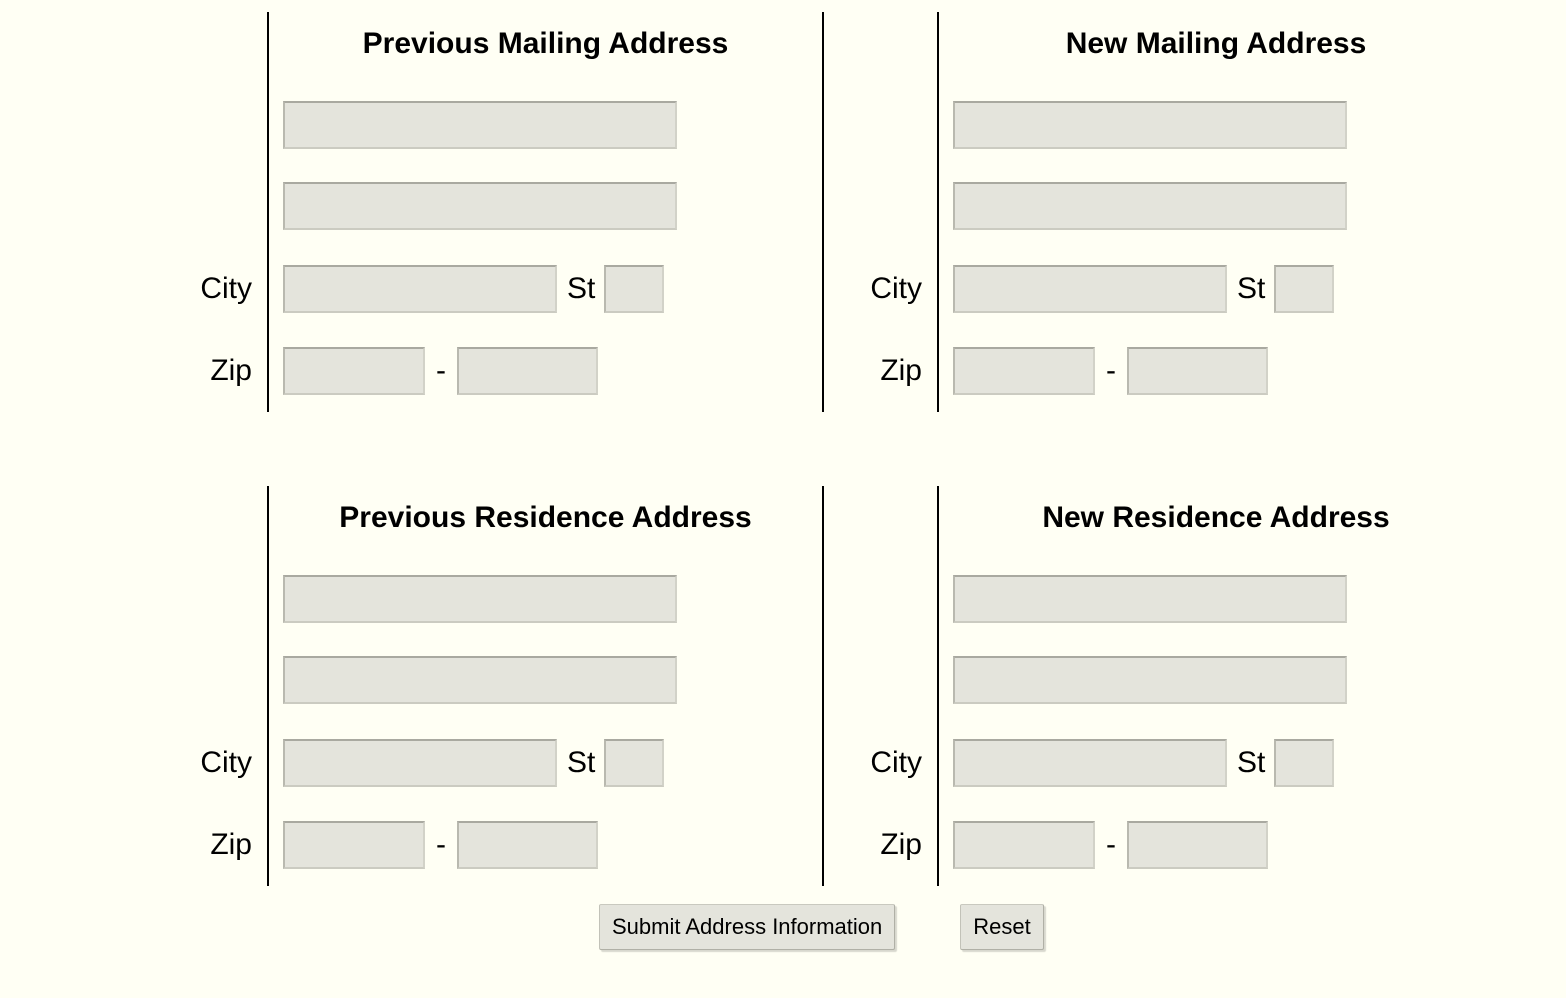 This screenshot has height=998, width=1566. Describe the element at coordinates (1215, 56) in the screenshot. I see `section-title: New Mailing Address` at that location.